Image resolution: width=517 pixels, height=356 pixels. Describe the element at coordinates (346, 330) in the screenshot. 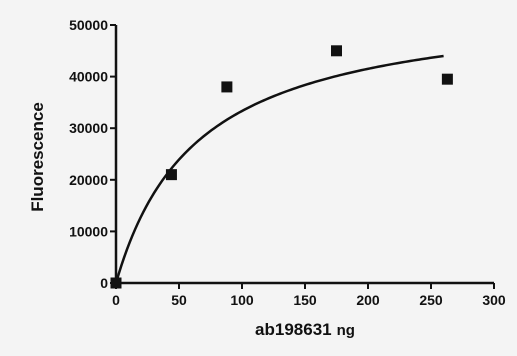

I see `x-axis-title-unit: ng` at that location.